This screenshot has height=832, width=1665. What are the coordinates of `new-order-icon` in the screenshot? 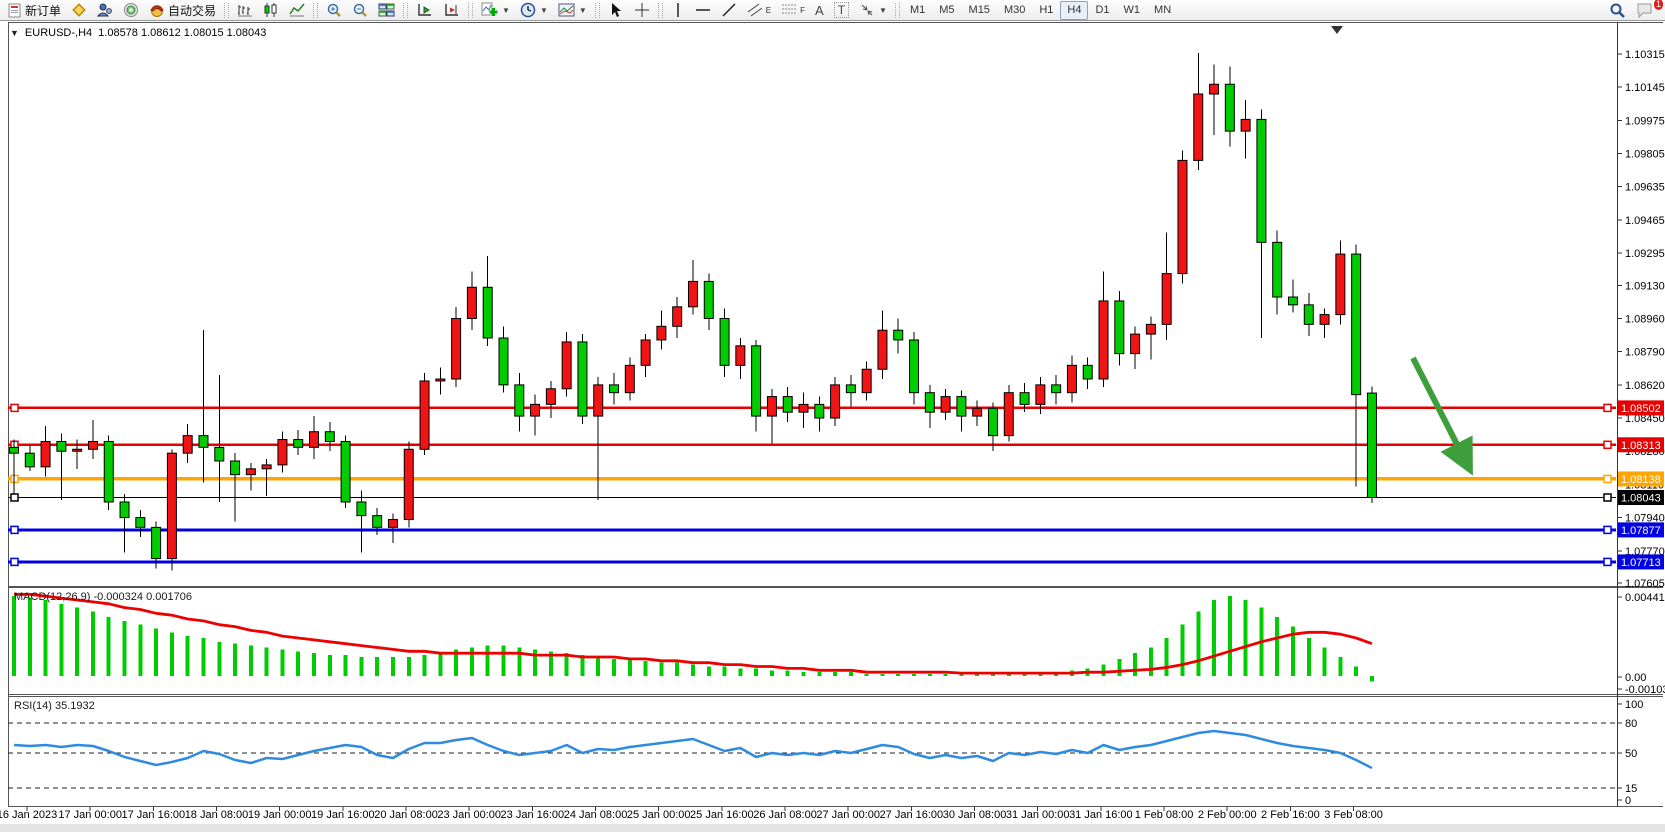 It's located at (14, 10).